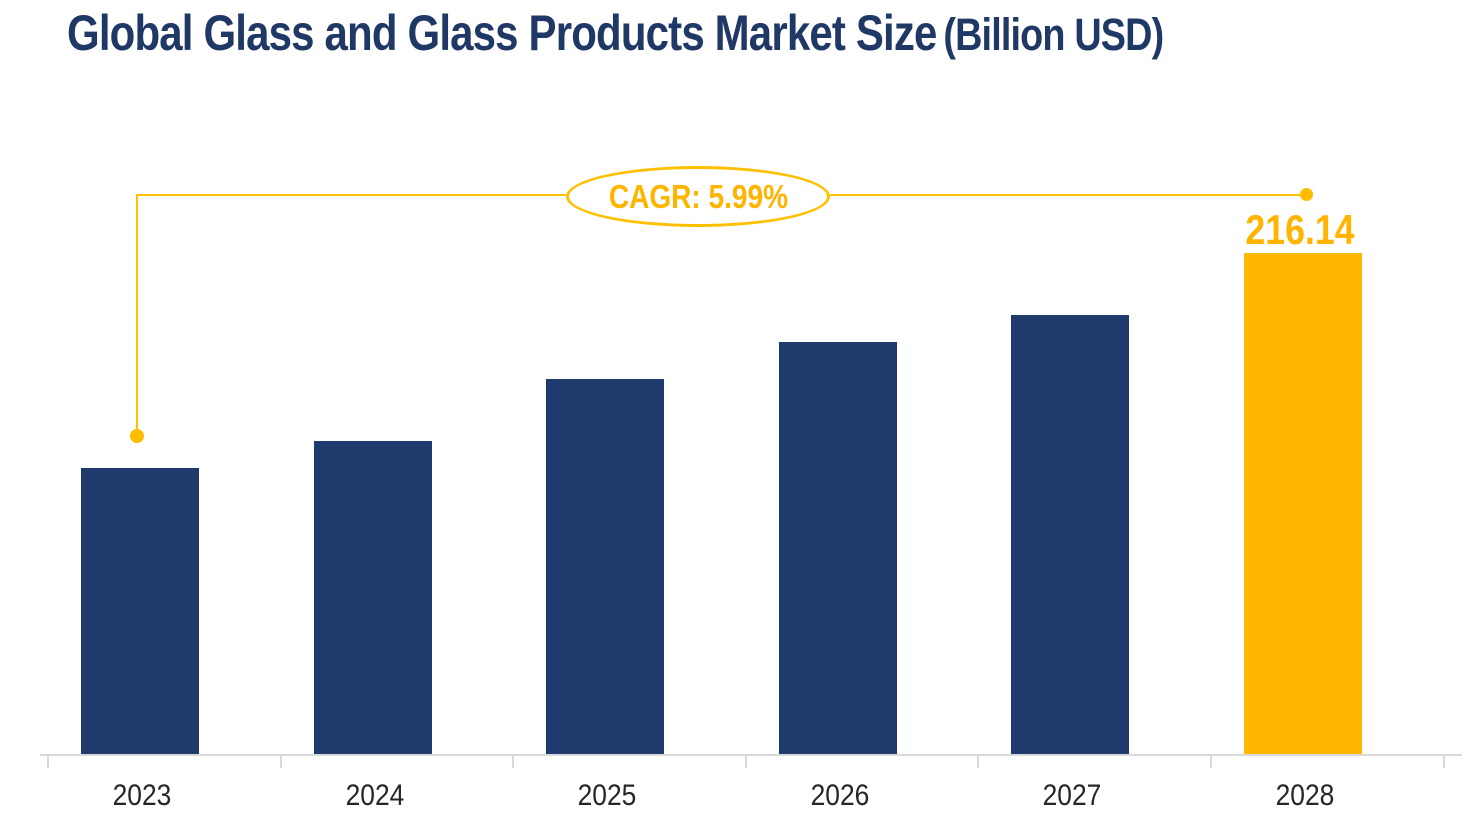 This screenshot has height=815, width=1466. What do you see at coordinates (1067, 194) in the screenshot?
I see `cagr-connector-right-line` at bounding box center [1067, 194].